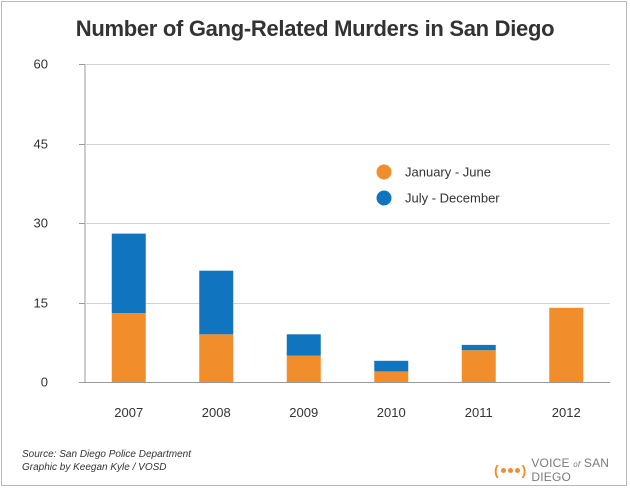 This screenshot has height=489, width=630. Describe the element at coordinates (41, 303) in the screenshot. I see `y-tick-label: 15` at that location.